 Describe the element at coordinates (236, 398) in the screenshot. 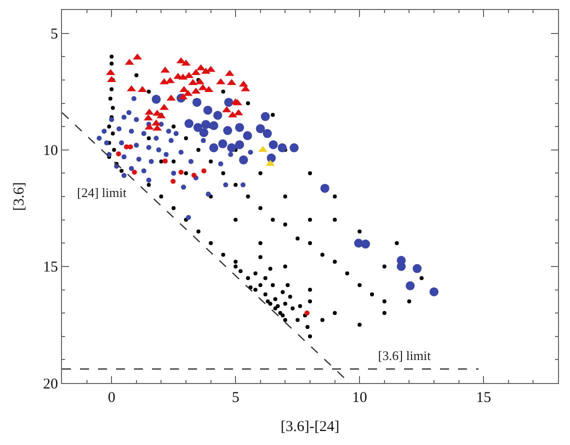

I see `x-tick-label: 5` at that location.